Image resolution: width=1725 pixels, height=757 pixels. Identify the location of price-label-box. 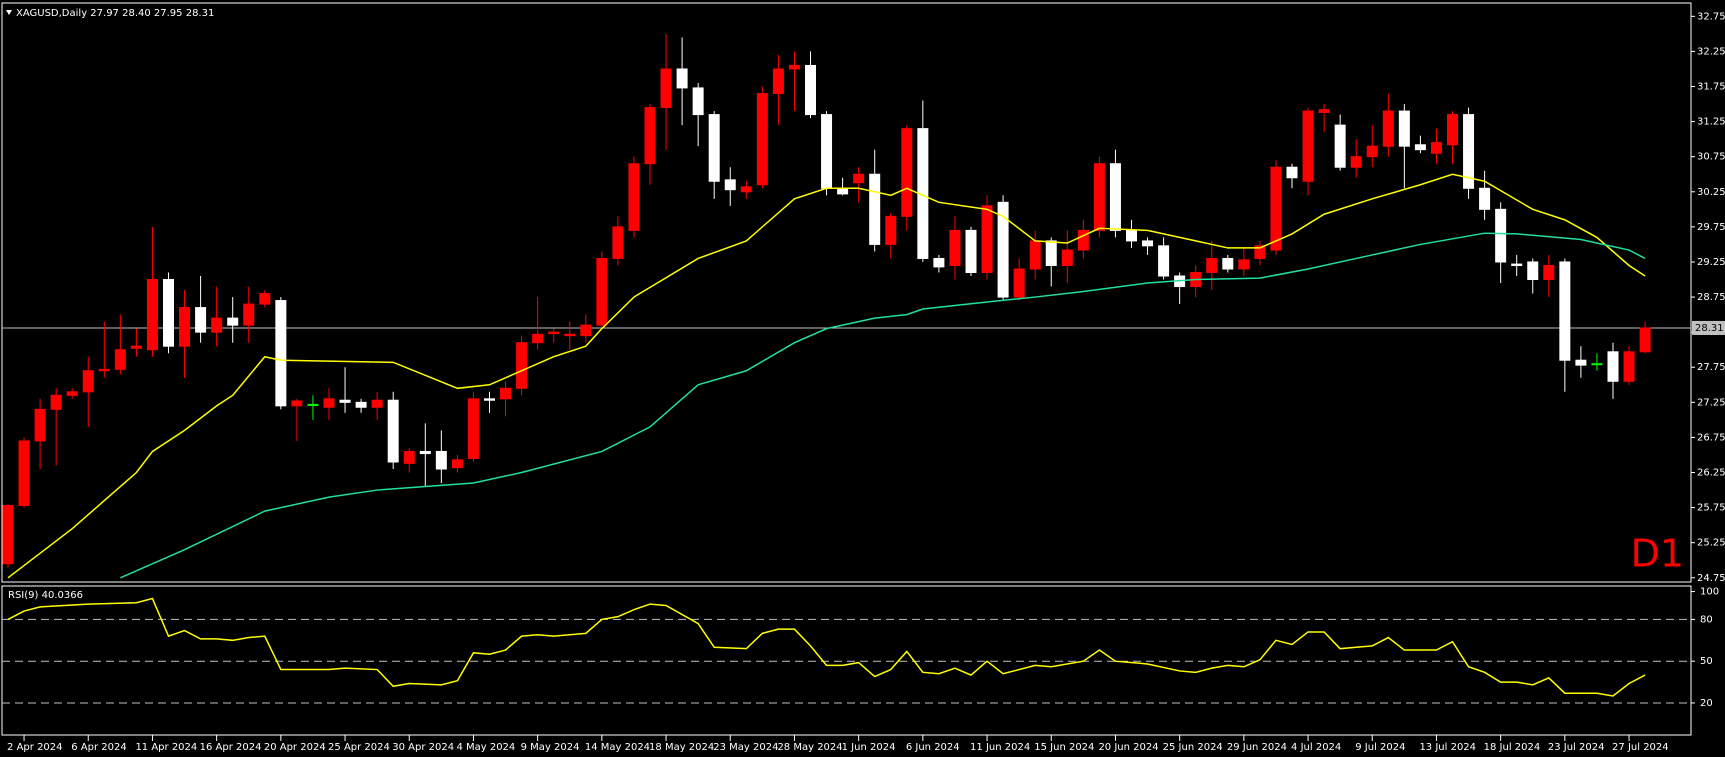
(1708, 327).